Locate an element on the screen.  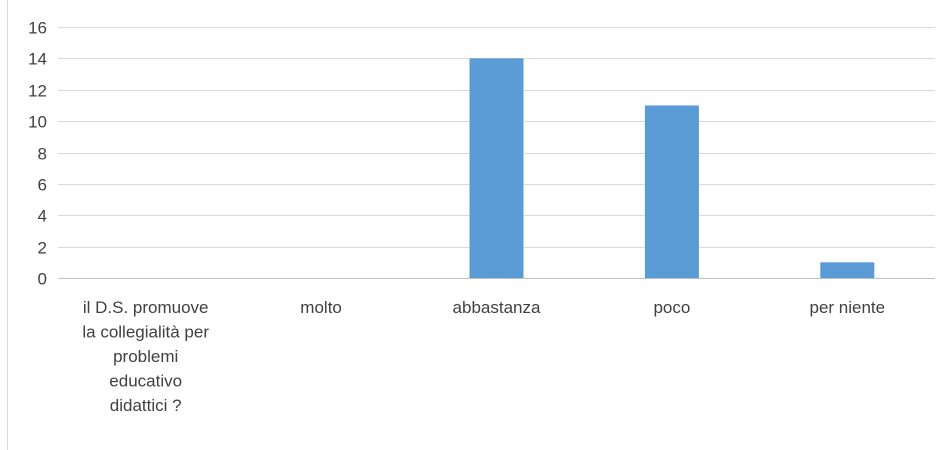
y-axis-tick-labels: 0 2 4 6 8 10 12 14 16 is located at coordinates (37, 154).